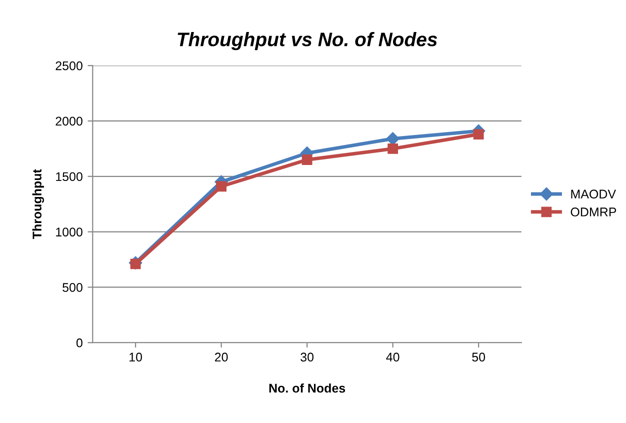 The image size is (626, 423). I want to click on x-tick-label: 50, so click(479, 357).